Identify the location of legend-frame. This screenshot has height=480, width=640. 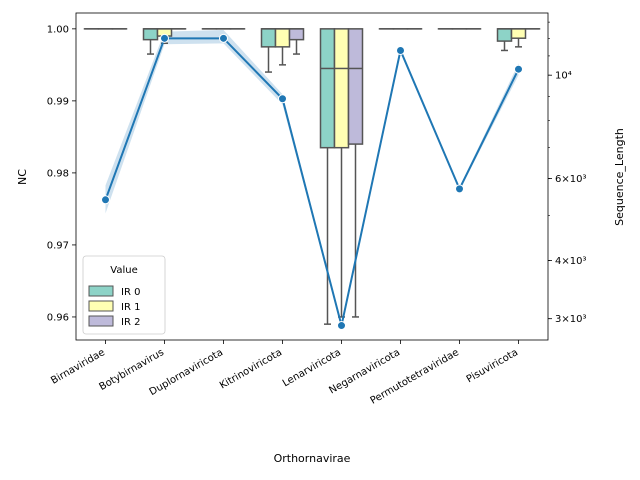
(124, 295).